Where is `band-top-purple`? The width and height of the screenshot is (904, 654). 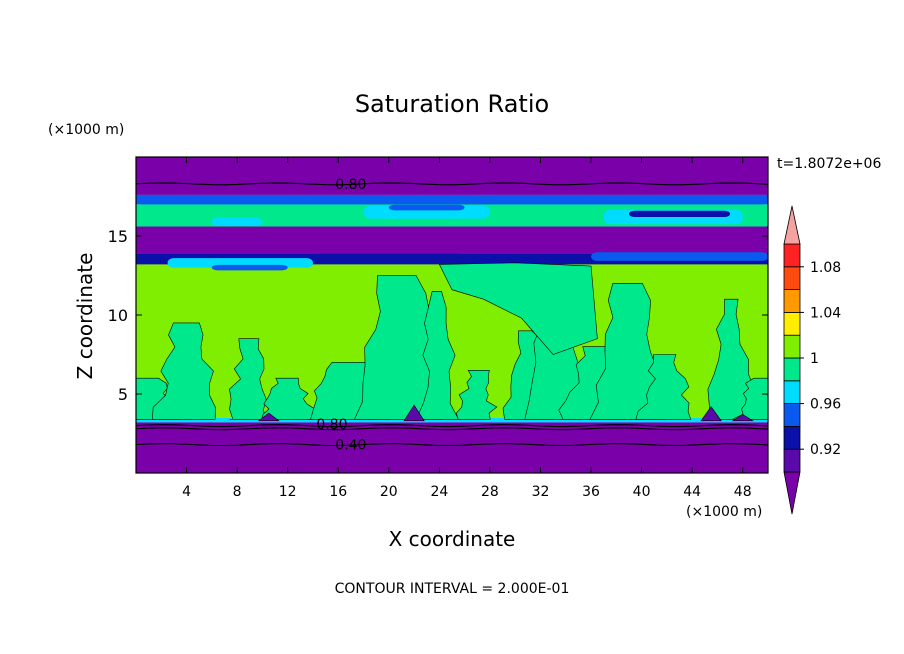 band-top-purple is located at coordinates (452, 176).